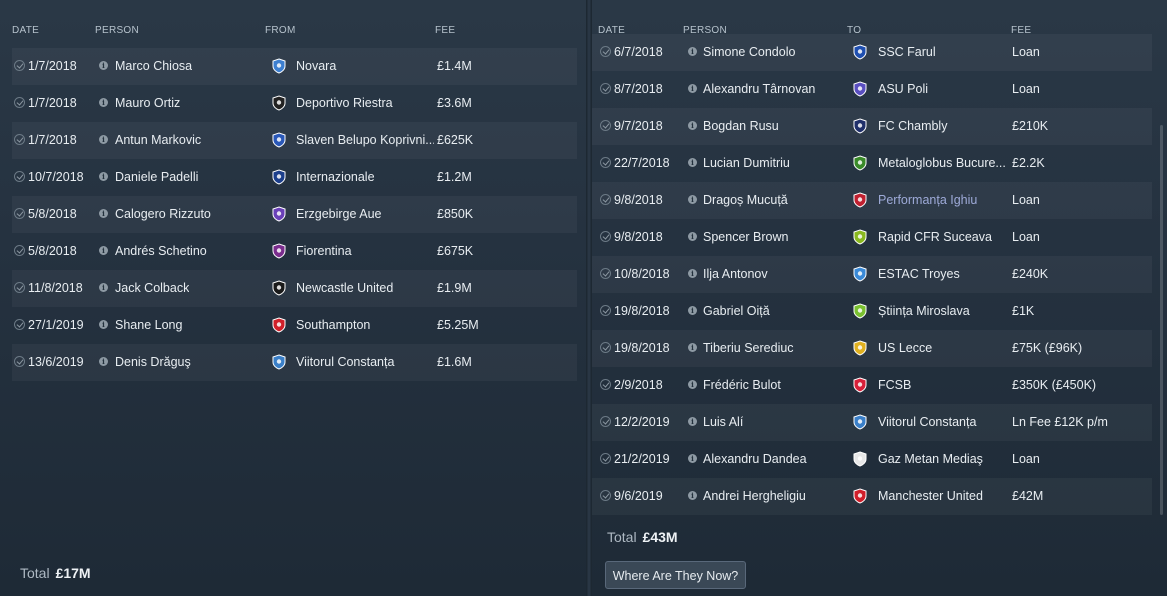 The width and height of the screenshot is (1167, 596). Describe the element at coordinates (149, 325) in the screenshot. I see `person-name: Shane Long` at that location.